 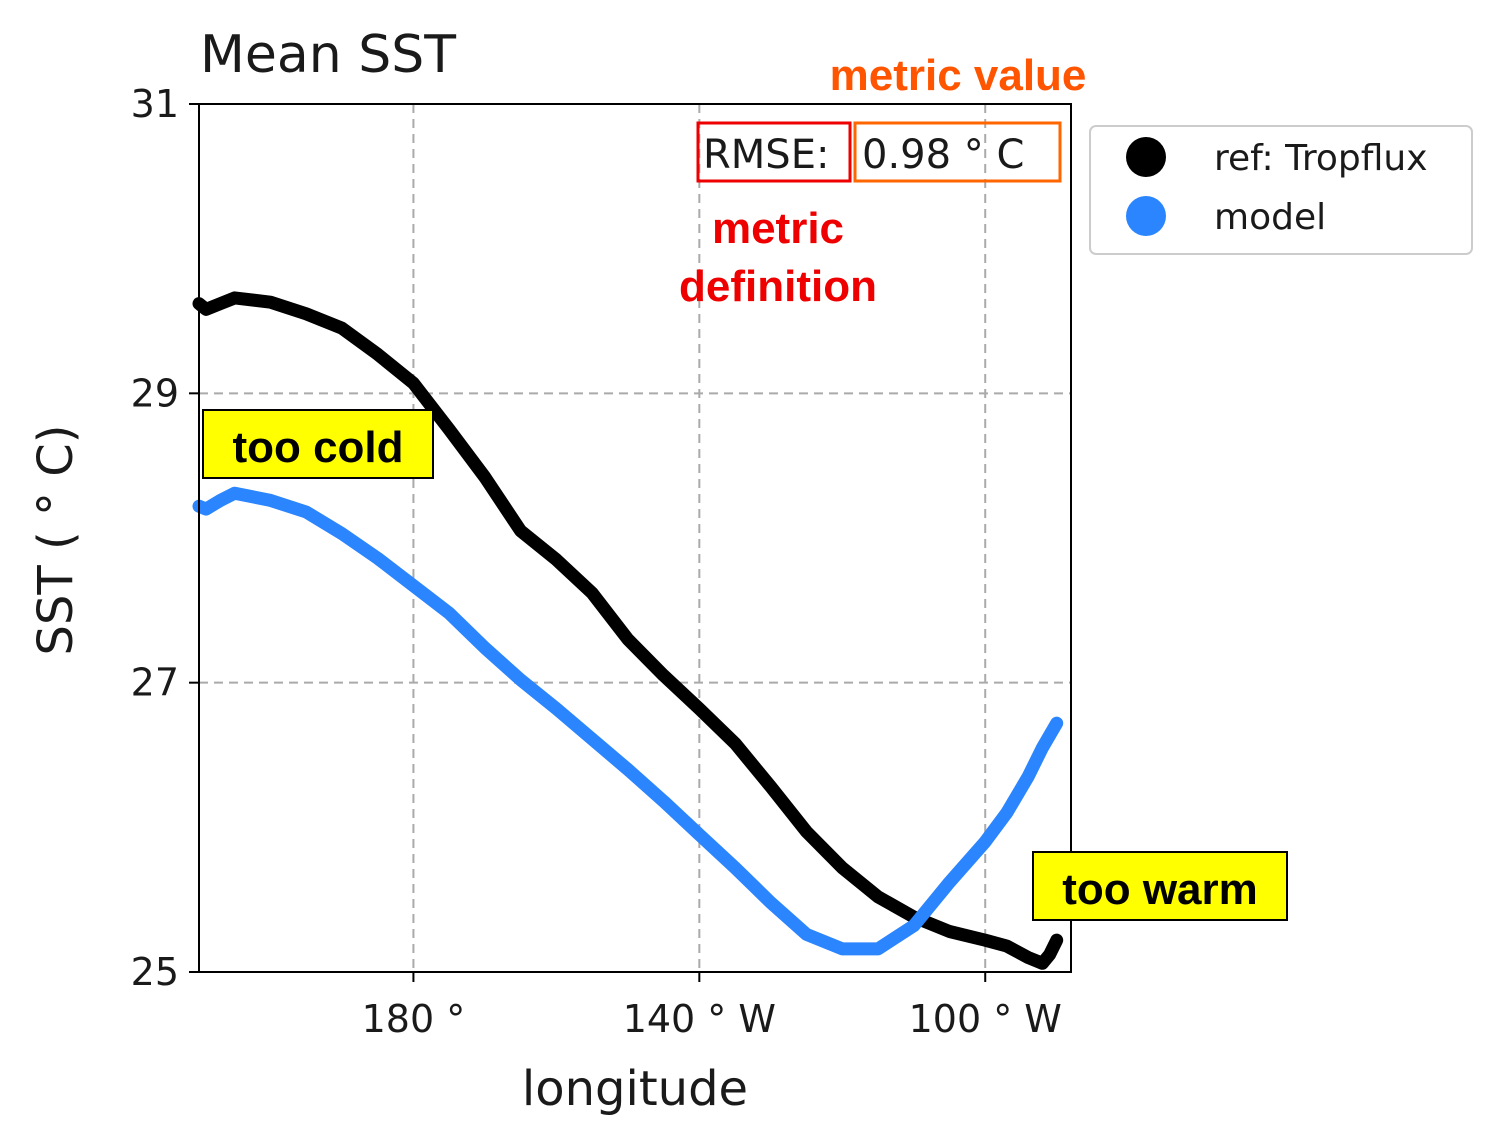 What do you see at coordinates (766, 155) in the screenshot?
I see `metric-definition: RMSE:` at bounding box center [766, 155].